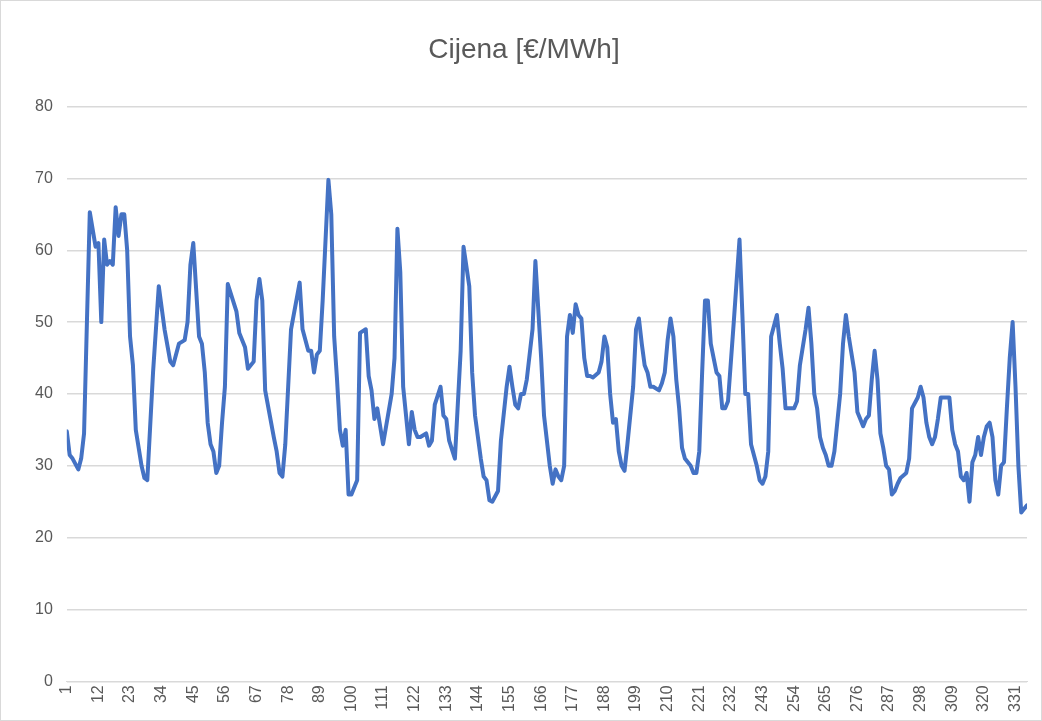 This screenshot has width=1042, height=721. I want to click on x-tick-label: 320, so click(983, 699).